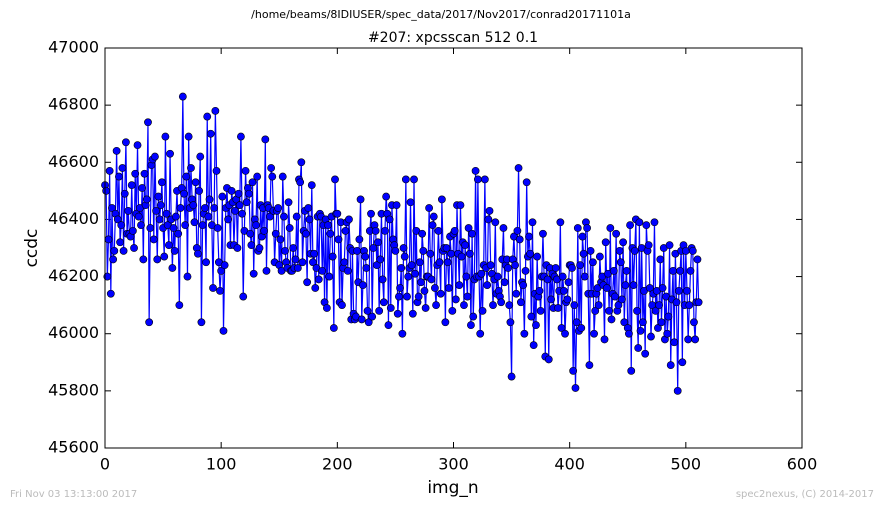 The height and width of the screenshot is (509, 884). Describe the element at coordinates (73, 161) in the screenshot. I see `y-tick-label: 46600` at that location.